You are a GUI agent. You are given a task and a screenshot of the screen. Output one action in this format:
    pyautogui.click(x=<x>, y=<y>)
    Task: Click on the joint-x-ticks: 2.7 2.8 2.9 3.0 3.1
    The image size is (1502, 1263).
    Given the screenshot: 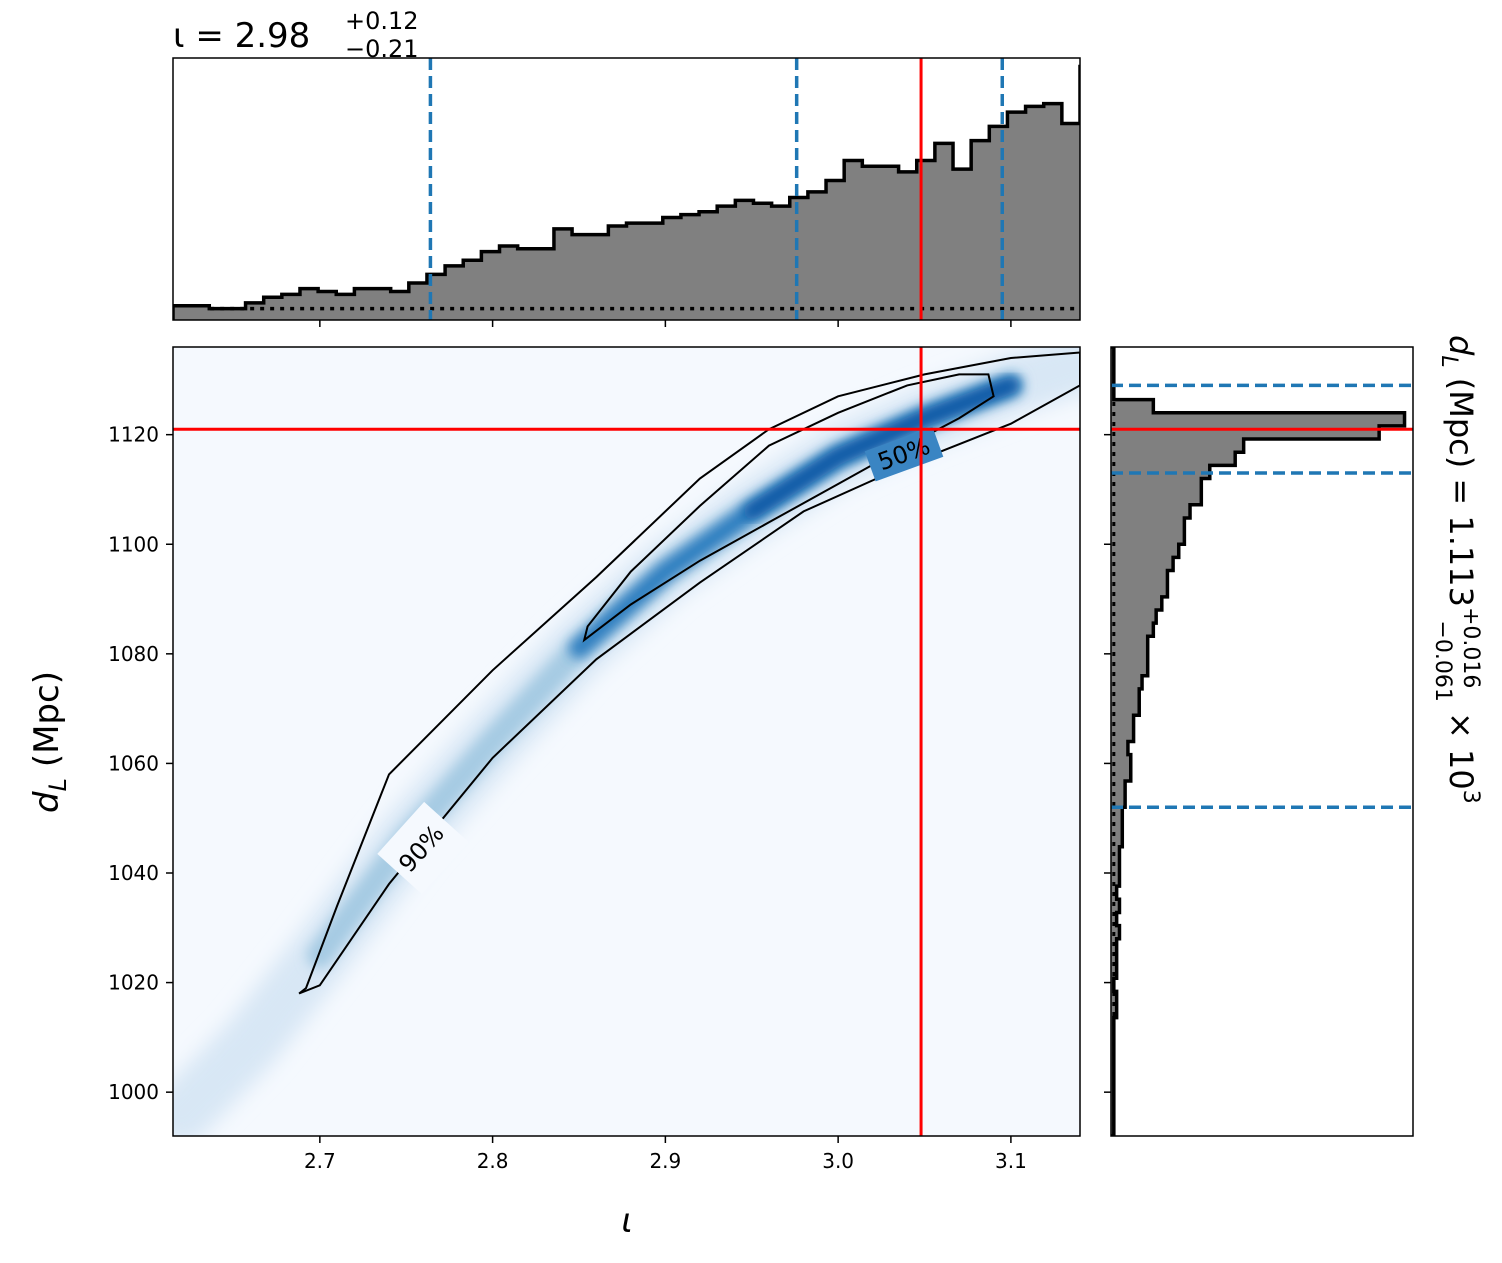 What is the action you would take?
    pyautogui.click(x=665, y=1154)
    